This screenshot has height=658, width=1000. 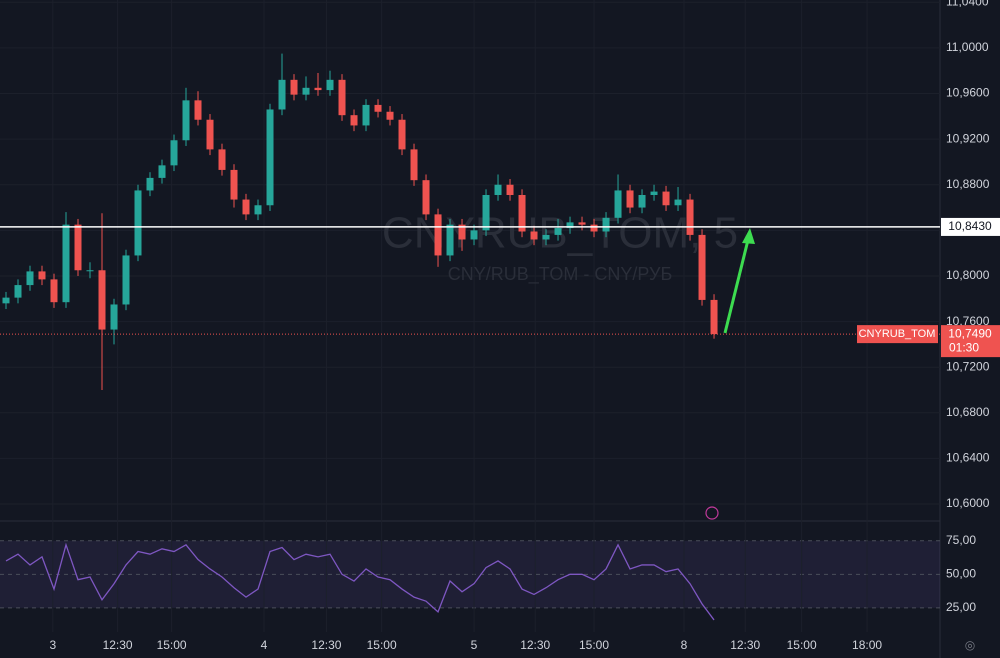 I want to click on x-tick-label: 3, so click(x=52, y=645).